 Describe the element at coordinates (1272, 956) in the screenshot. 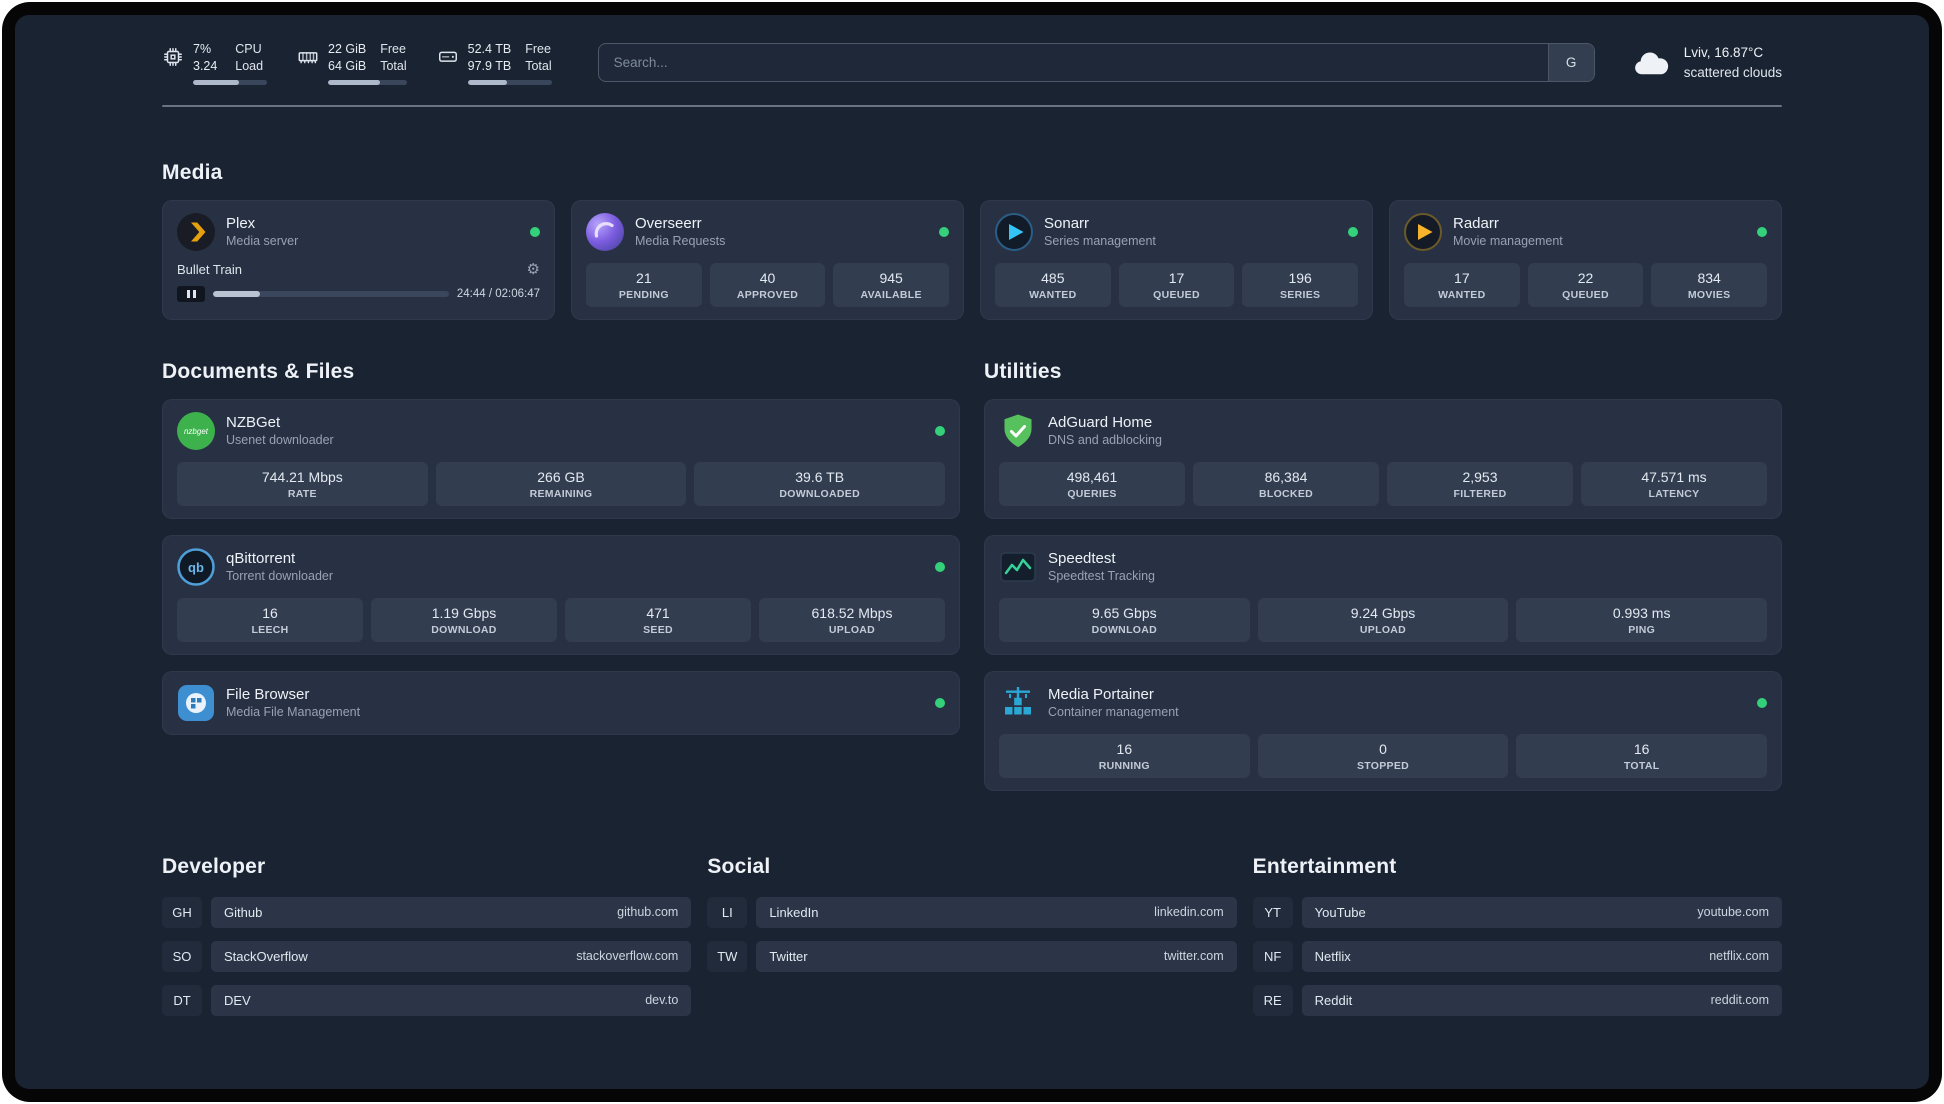

I see `bookmark-abbr: NF` at that location.